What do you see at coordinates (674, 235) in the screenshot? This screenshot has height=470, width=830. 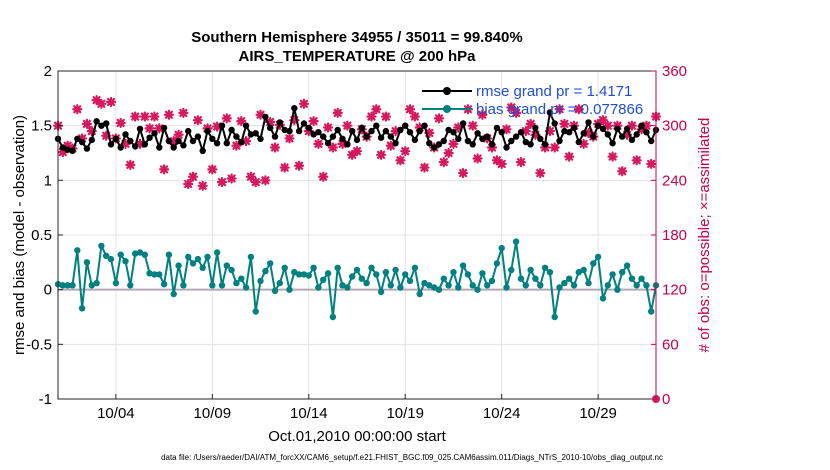 I see `y-tick-label-right: 180` at bounding box center [674, 235].